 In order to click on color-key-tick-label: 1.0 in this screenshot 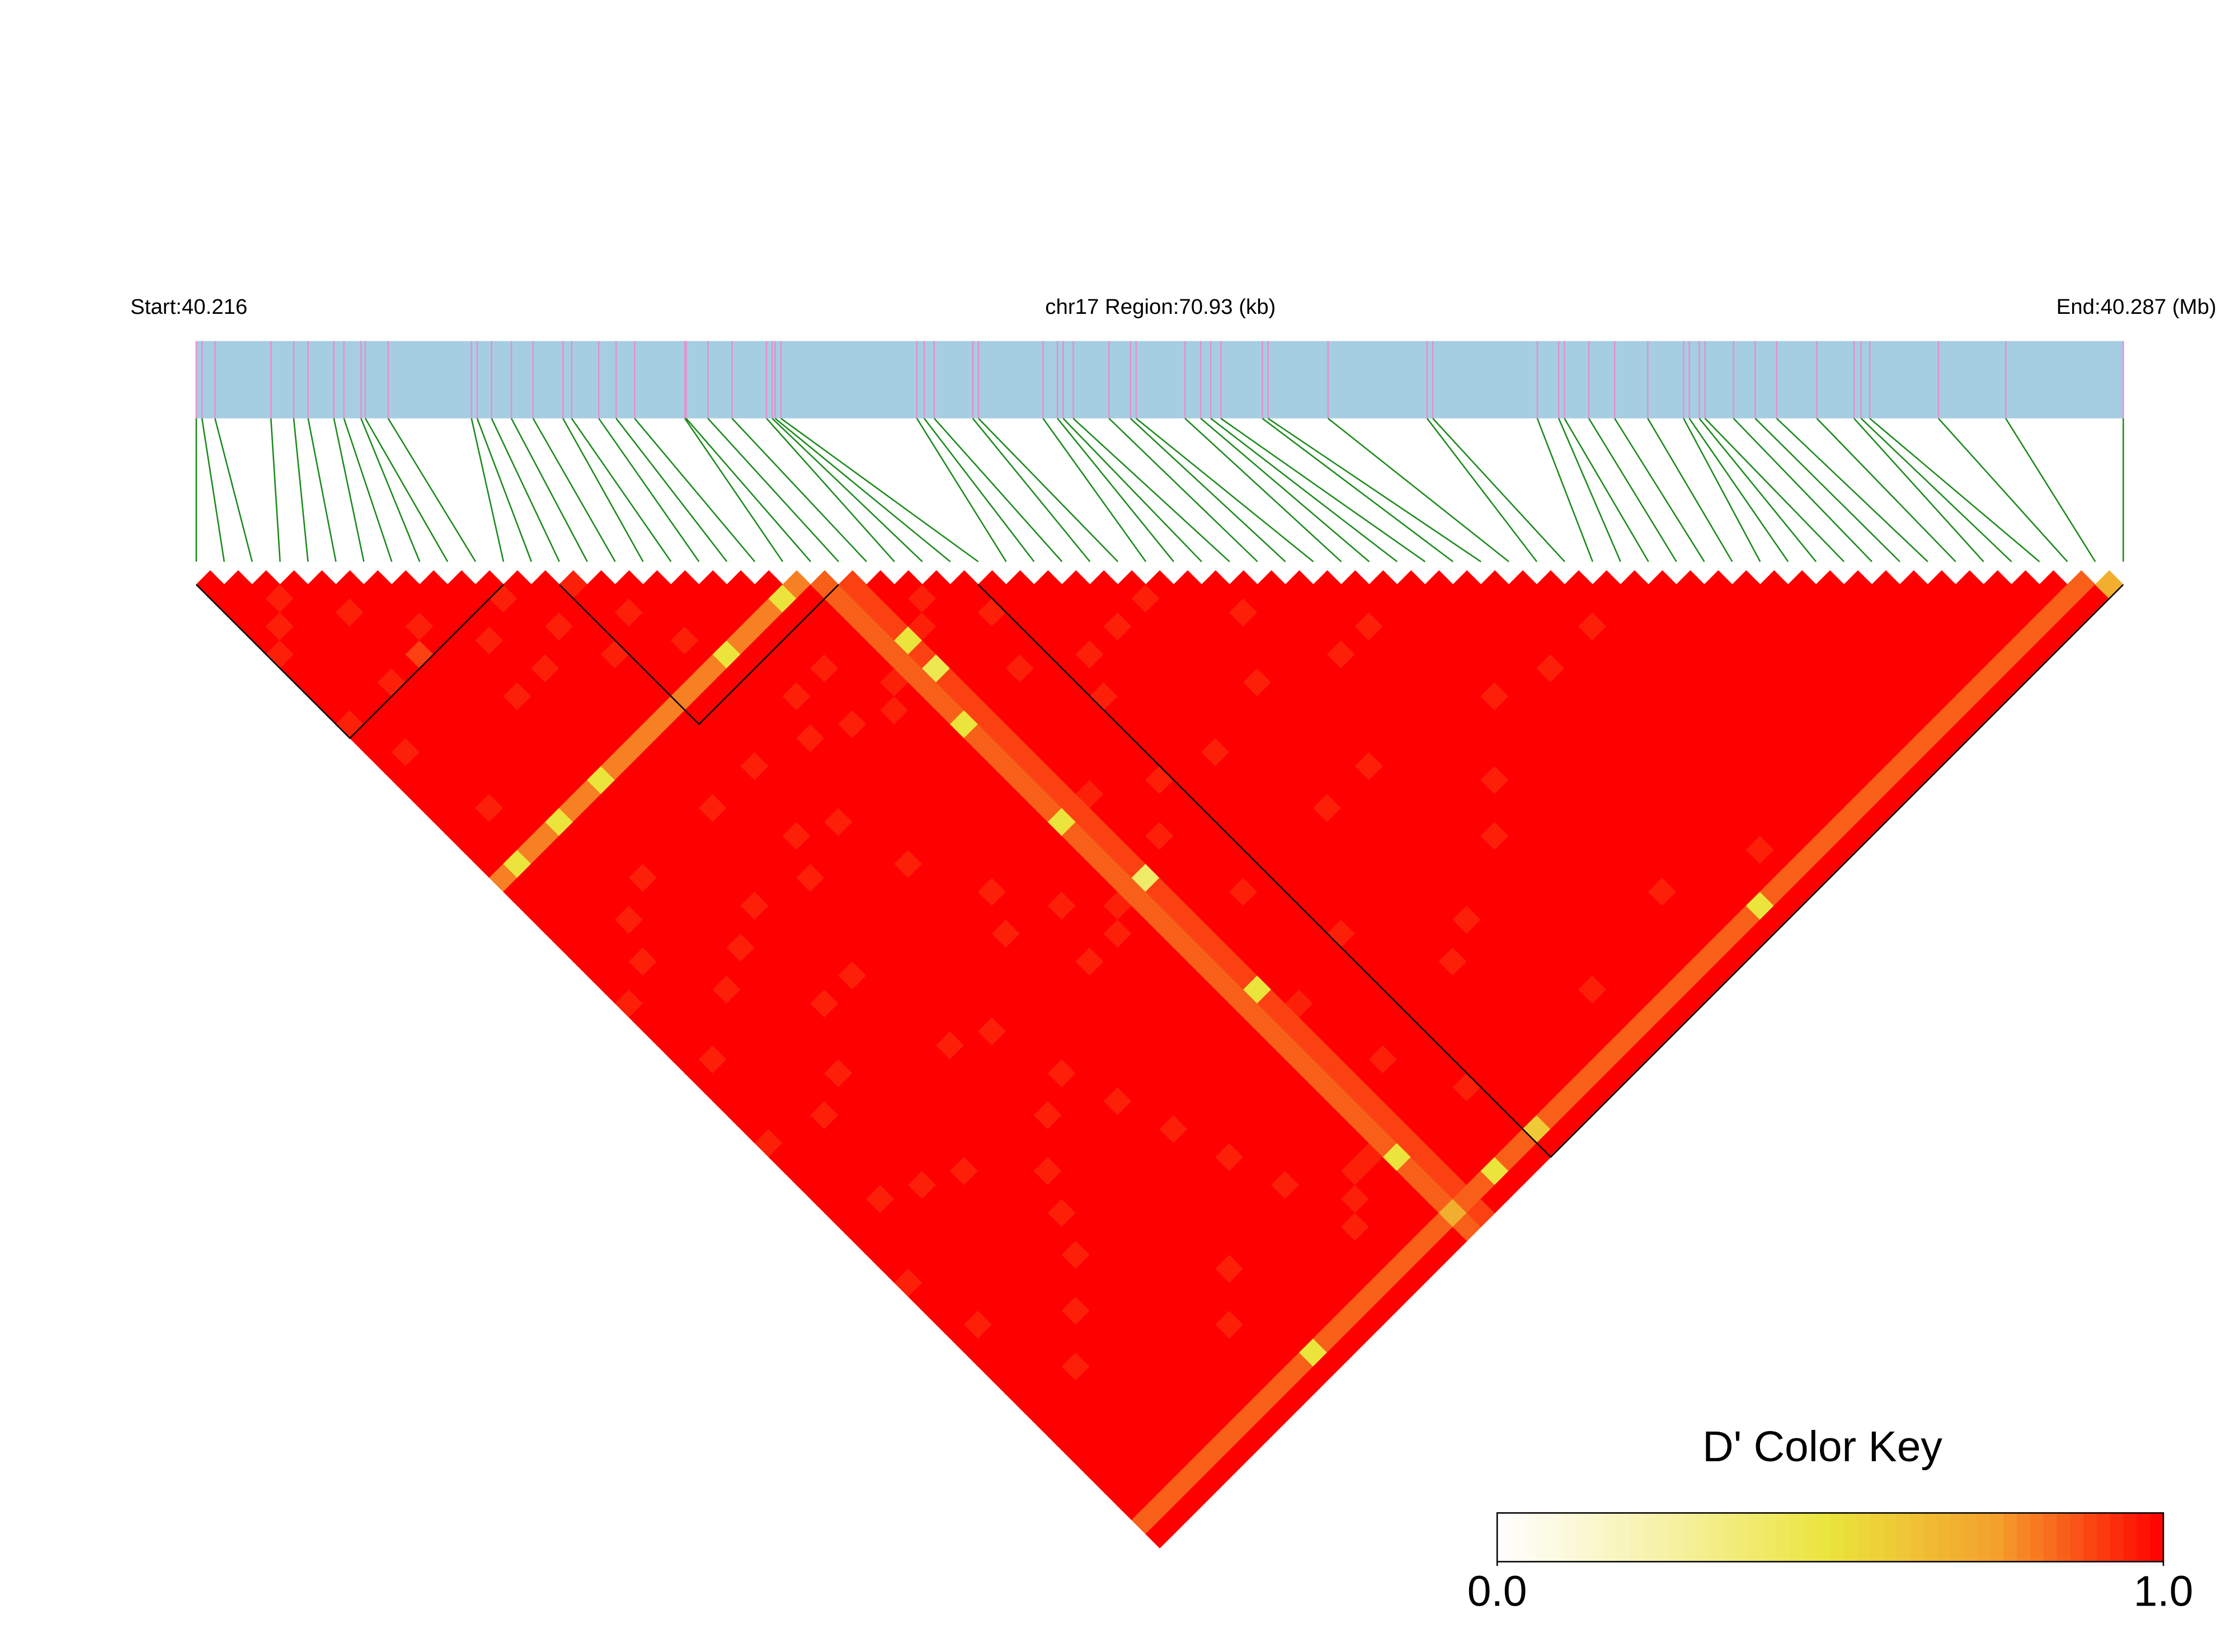, I will do `click(2164, 1592)`.